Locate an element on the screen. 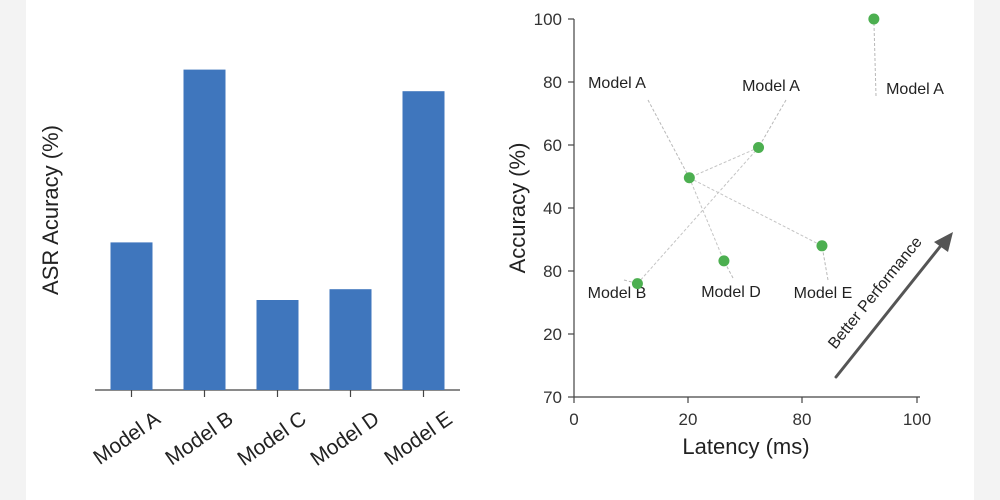 The image size is (1000, 500). point-label: Model D is located at coordinates (731, 292).